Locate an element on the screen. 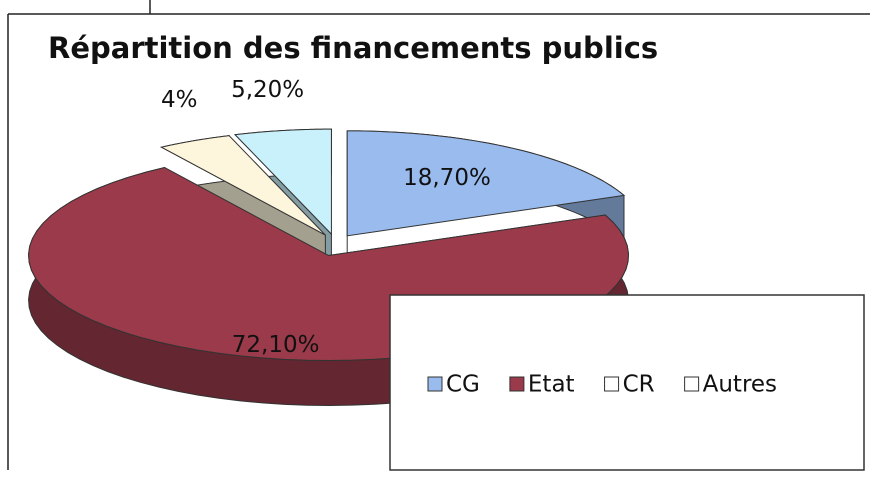 This screenshot has height=477, width=874. data-label: 4% is located at coordinates (179, 100).